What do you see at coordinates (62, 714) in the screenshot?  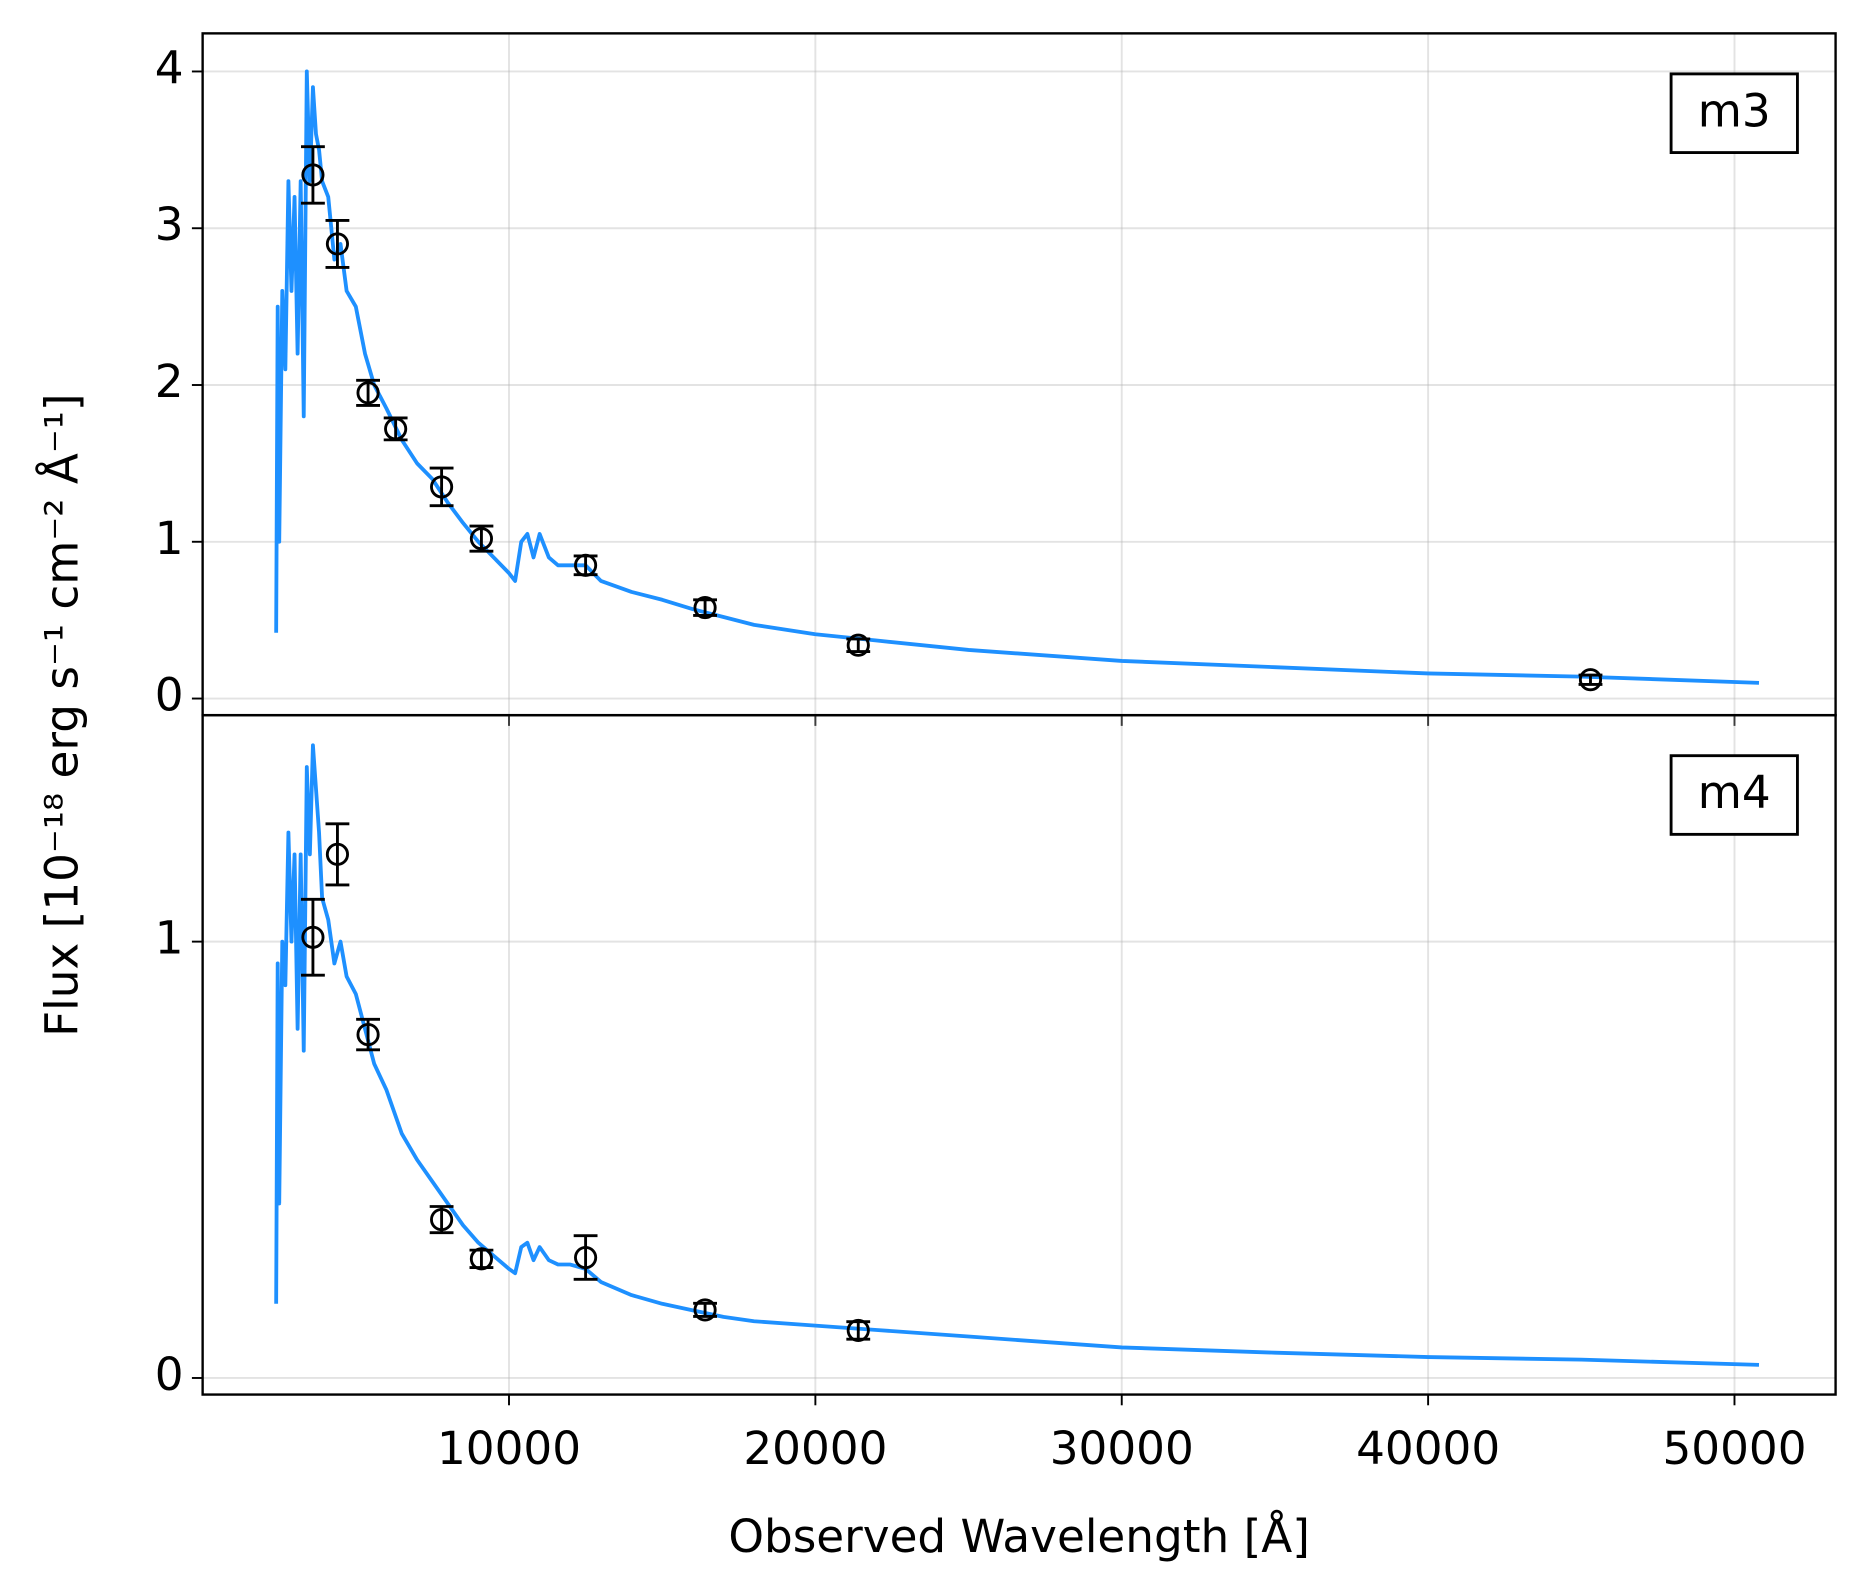 I see `y-axis-label: Flux [10⁻¹⁸ erg s⁻¹ cm⁻² Å⁻¹]` at bounding box center [62, 714].